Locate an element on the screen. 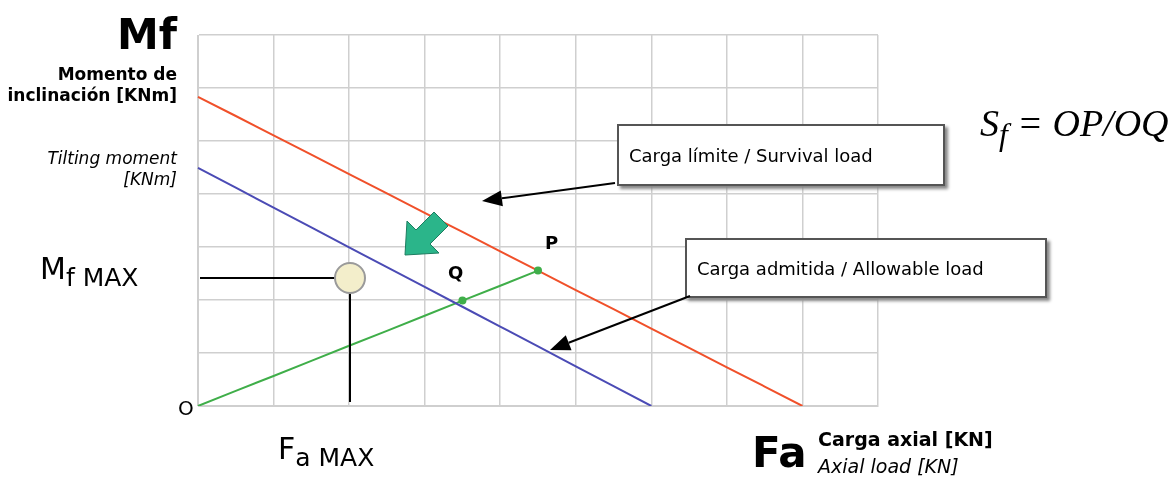 Image resolution: width=1174 pixels, height=494 pixels. text: S$_{f}$ = OP/OQ is located at coordinates (1074, 127).